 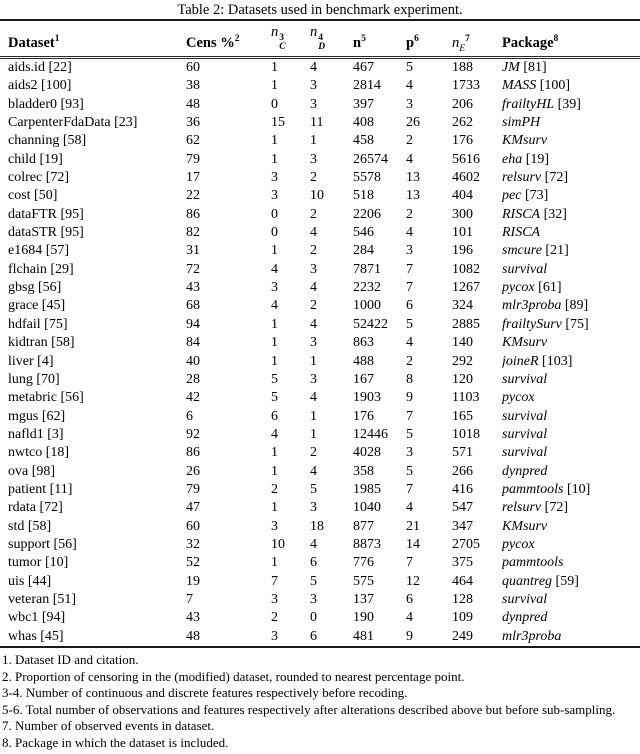 What do you see at coordinates (363, 104) in the screenshot?
I see `cell-n: 397` at bounding box center [363, 104].